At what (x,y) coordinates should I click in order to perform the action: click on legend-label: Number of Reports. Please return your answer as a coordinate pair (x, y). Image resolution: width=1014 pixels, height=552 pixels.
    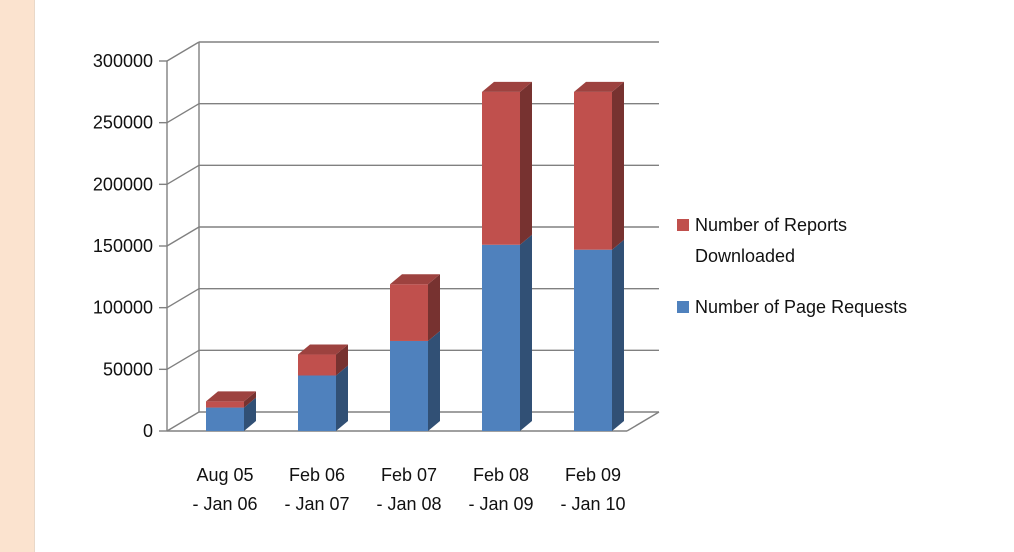
    Looking at the image, I should click on (771, 225).